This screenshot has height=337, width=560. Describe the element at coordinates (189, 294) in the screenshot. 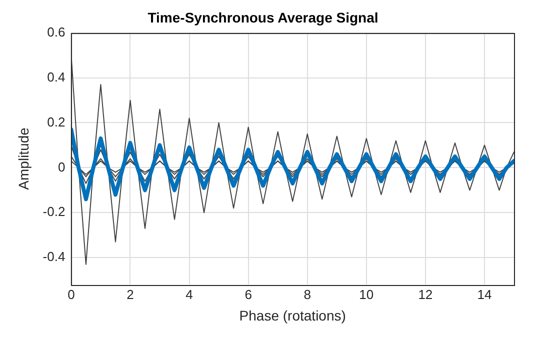

I see `x-tick-label: 4` at that location.